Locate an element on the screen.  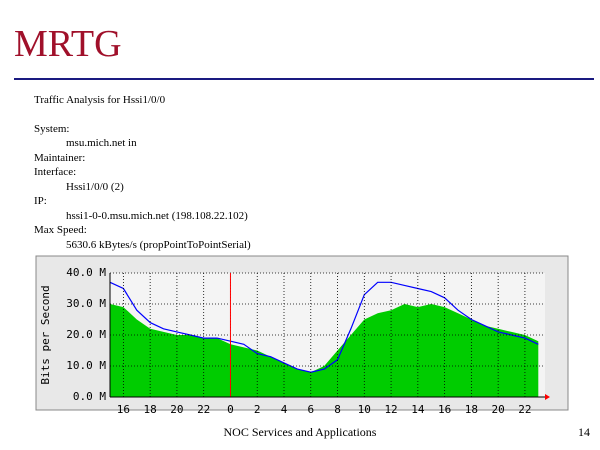
in-traffic-area is located at coordinates (324, 350).